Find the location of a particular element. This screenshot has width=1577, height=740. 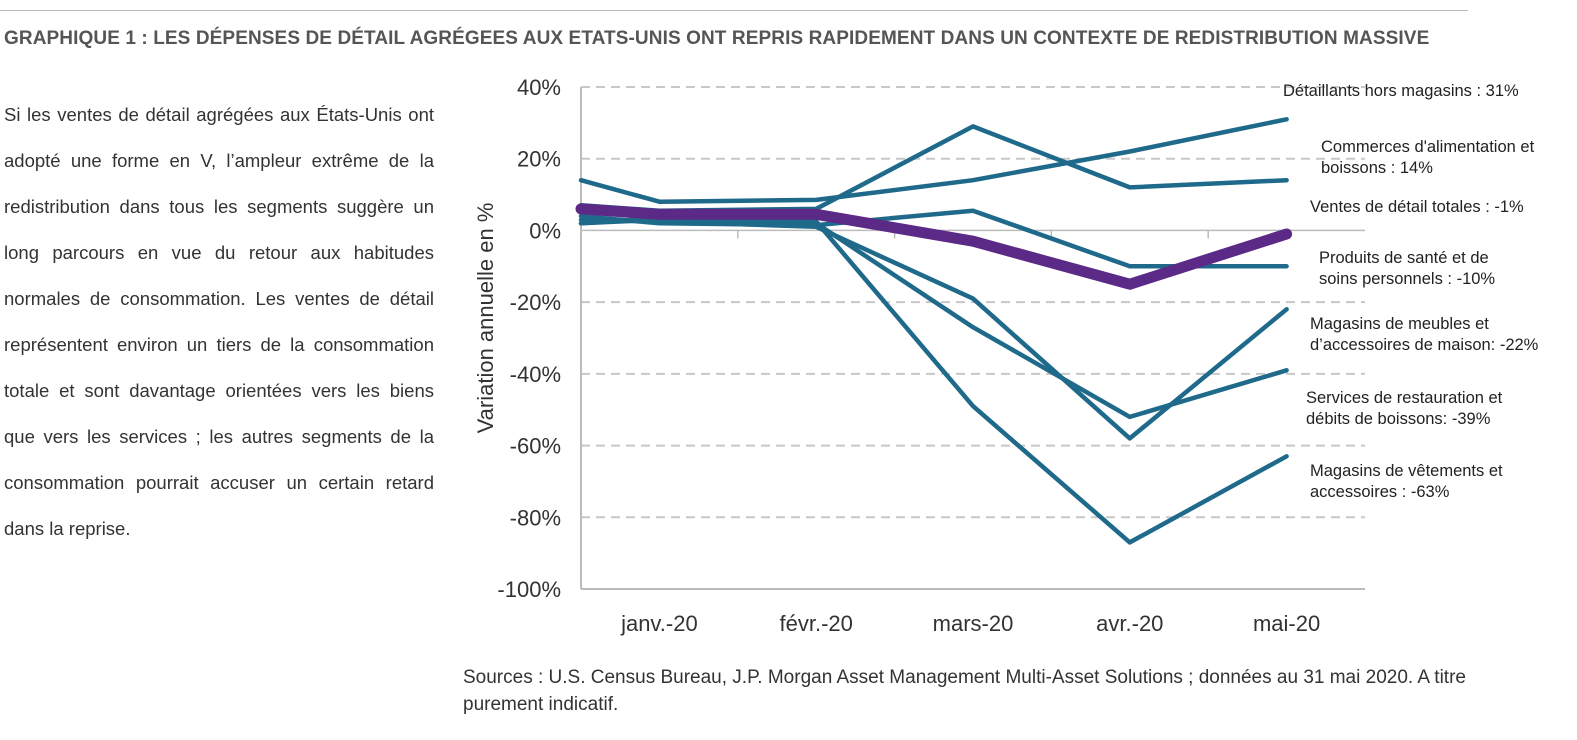

x-tick-label: mai-20 is located at coordinates (1286, 623).